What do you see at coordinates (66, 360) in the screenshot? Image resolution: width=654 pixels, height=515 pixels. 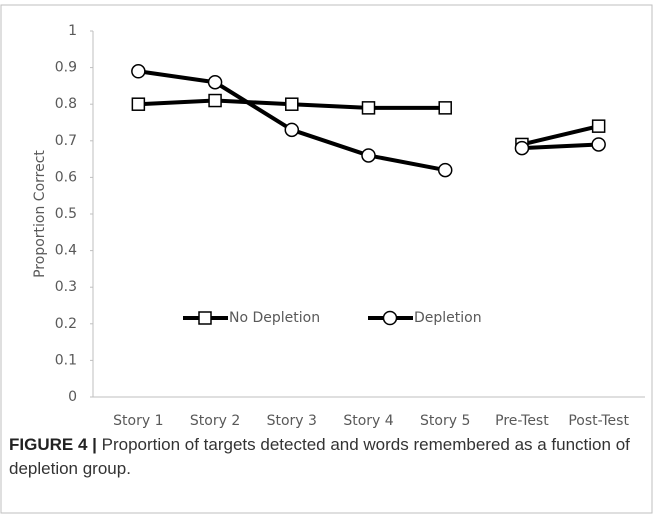 I see `y-tick-label: 0.1` at bounding box center [66, 360].